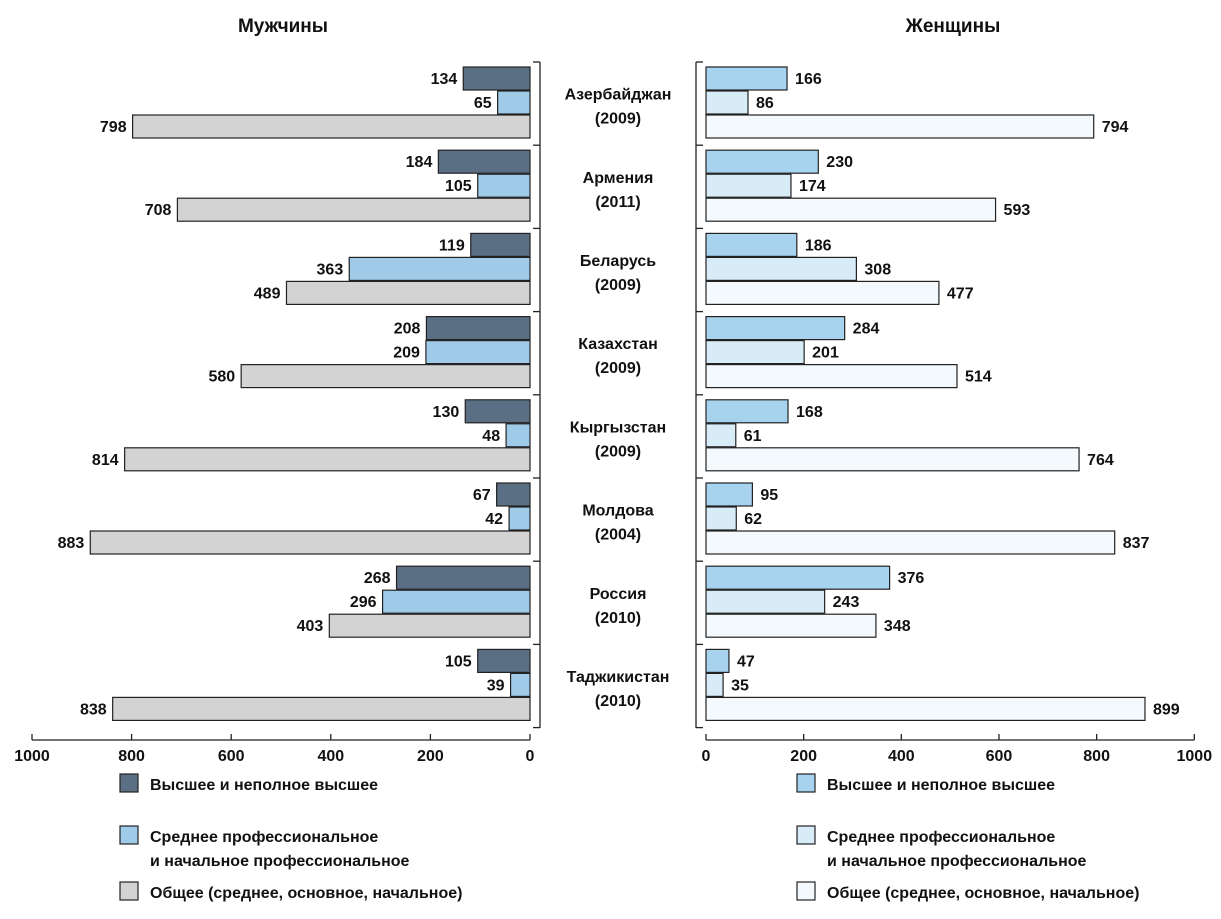 The width and height of the screenshot is (1221, 919). I want to click on value-label-men: 119, so click(452, 245).